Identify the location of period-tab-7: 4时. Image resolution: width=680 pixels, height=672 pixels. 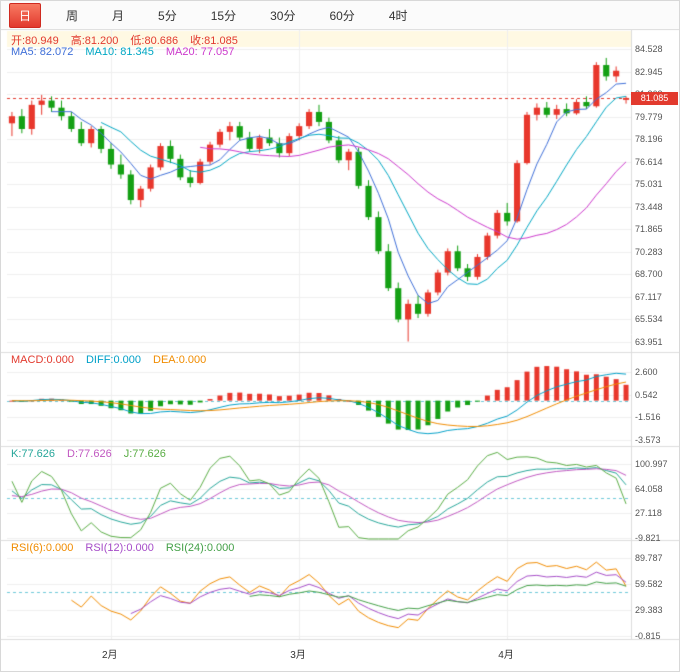
(398, 15).